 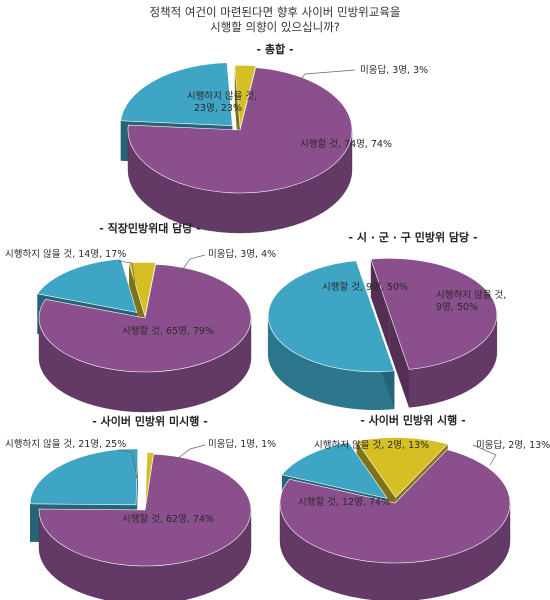 I want to click on slice-label-3: 미응답, 3명, 4%, so click(x=242, y=254).